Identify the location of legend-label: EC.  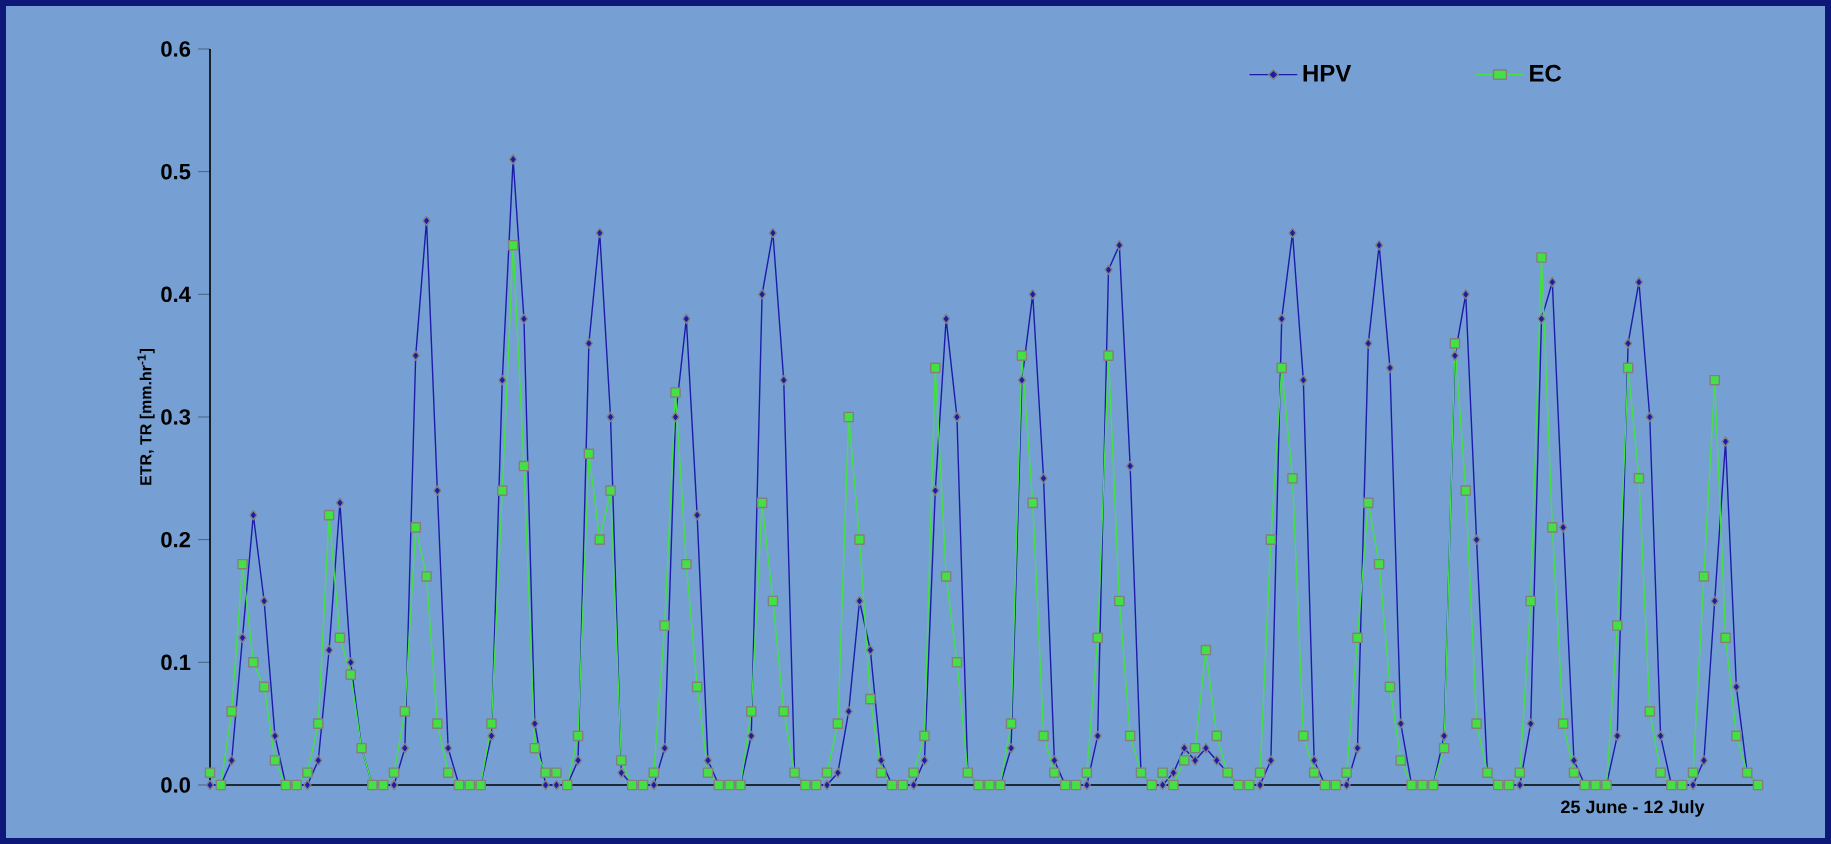
(1546, 73).